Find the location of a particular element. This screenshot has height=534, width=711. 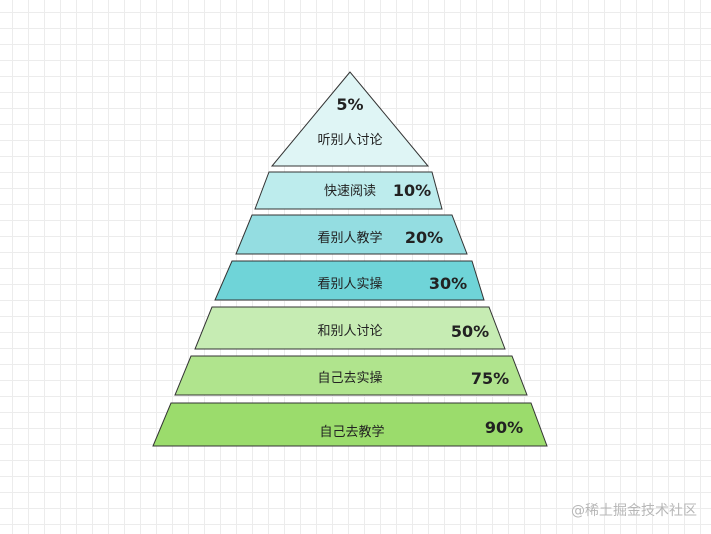

pyramid-level-2-label: 快速阅读 is located at coordinates (350, 191).